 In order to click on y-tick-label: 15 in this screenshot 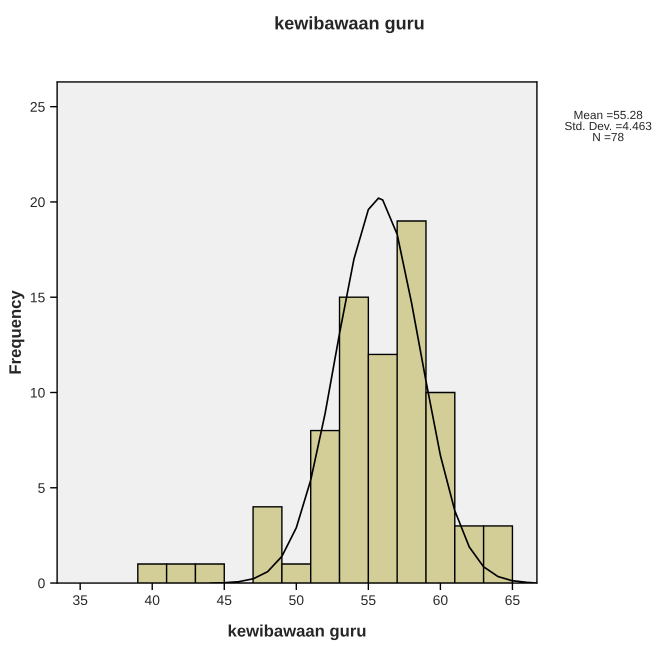, I will do `click(37, 297)`.